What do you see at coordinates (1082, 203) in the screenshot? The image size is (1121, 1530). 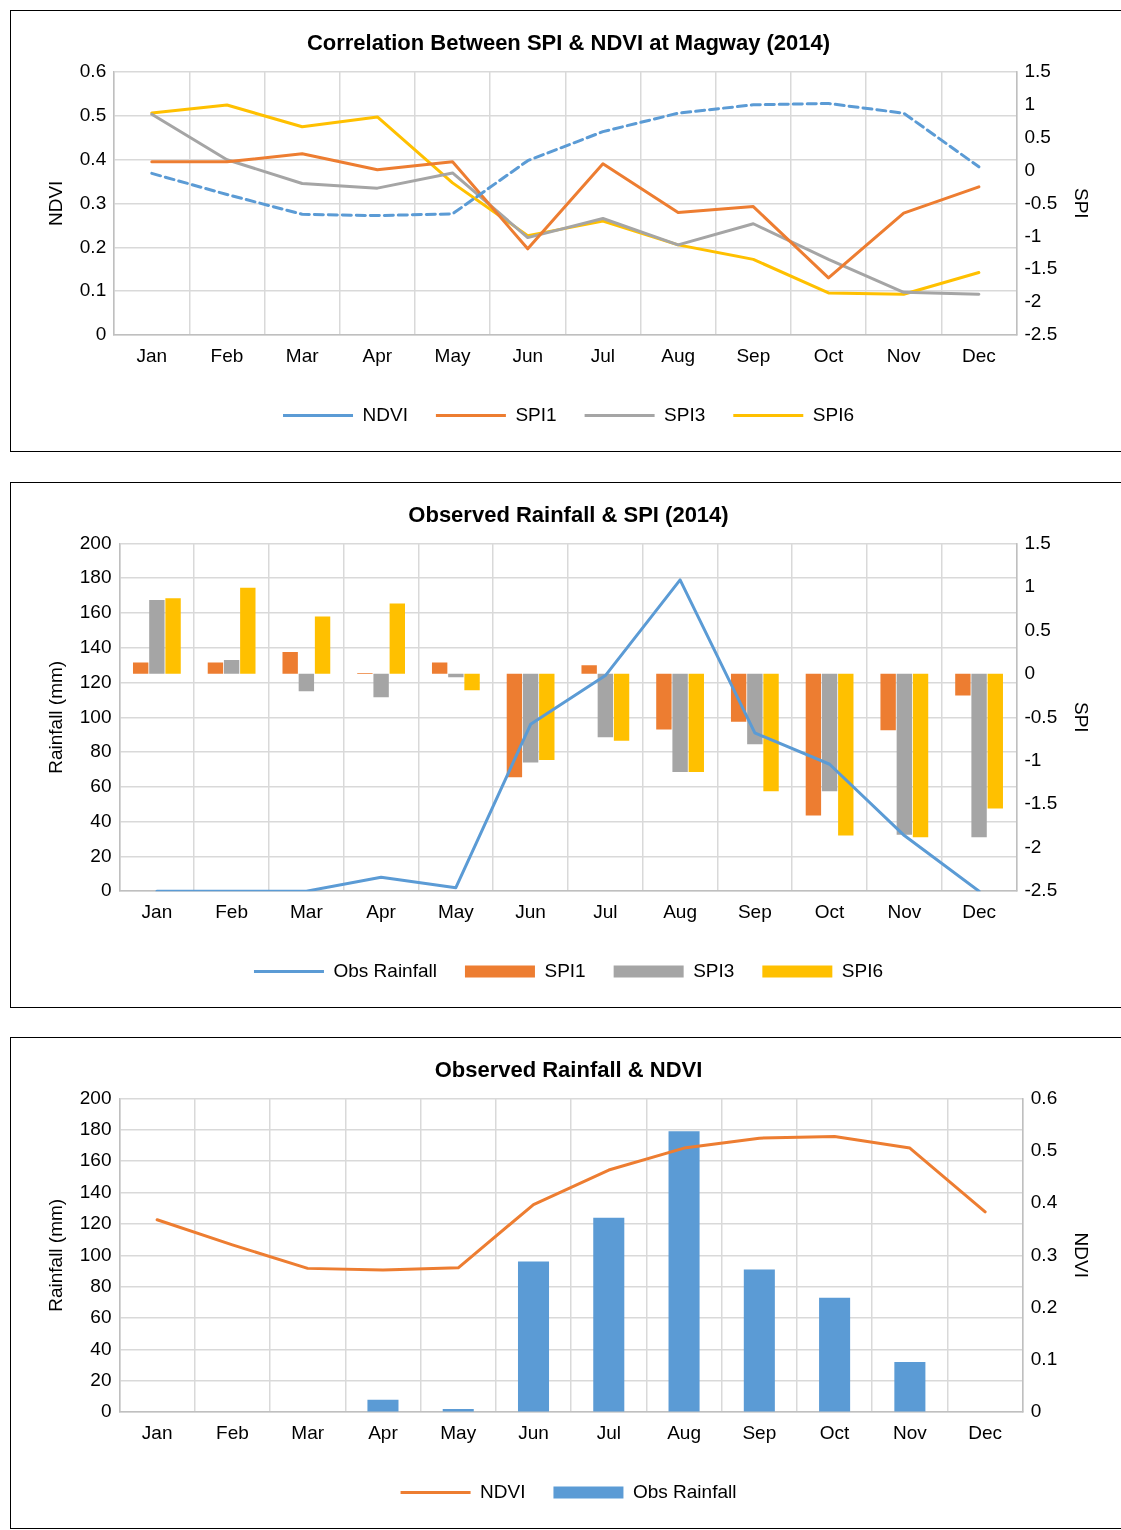 I see `y2-axis-title: SPI` at bounding box center [1082, 203].